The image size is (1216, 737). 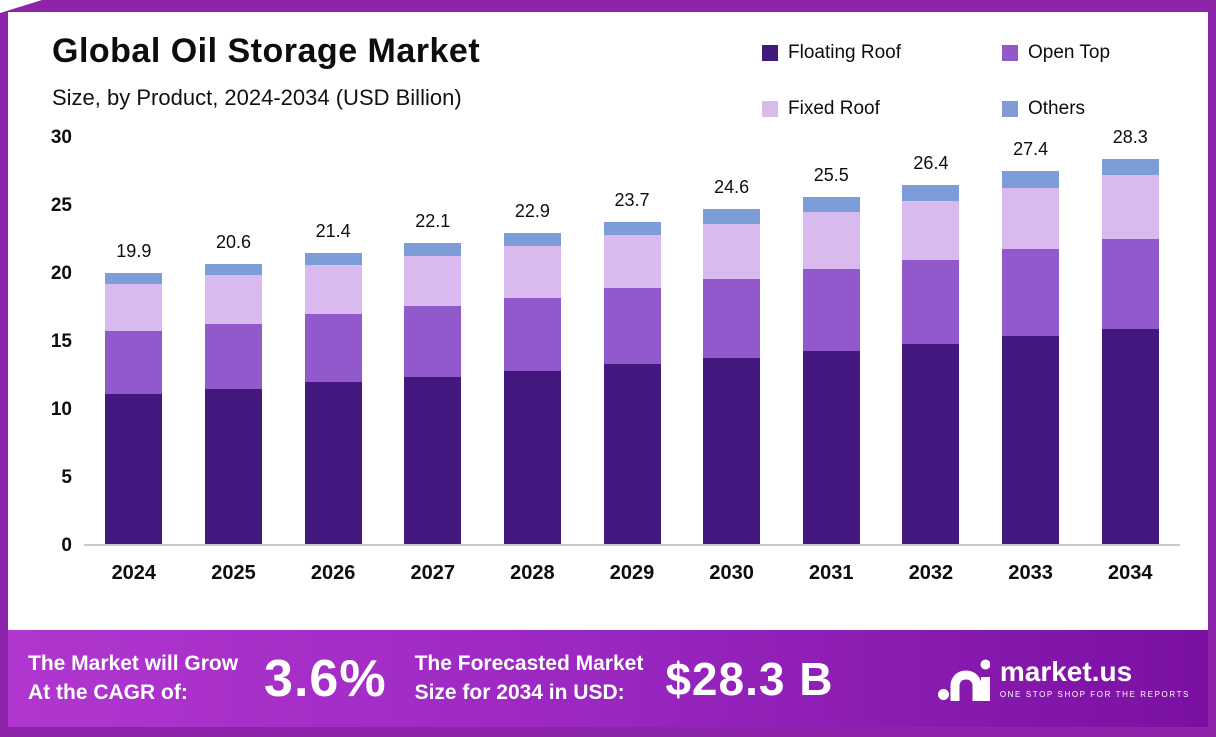 What do you see at coordinates (133, 664) in the screenshot?
I see `cagr-label-line1: The Market will Grow` at bounding box center [133, 664].